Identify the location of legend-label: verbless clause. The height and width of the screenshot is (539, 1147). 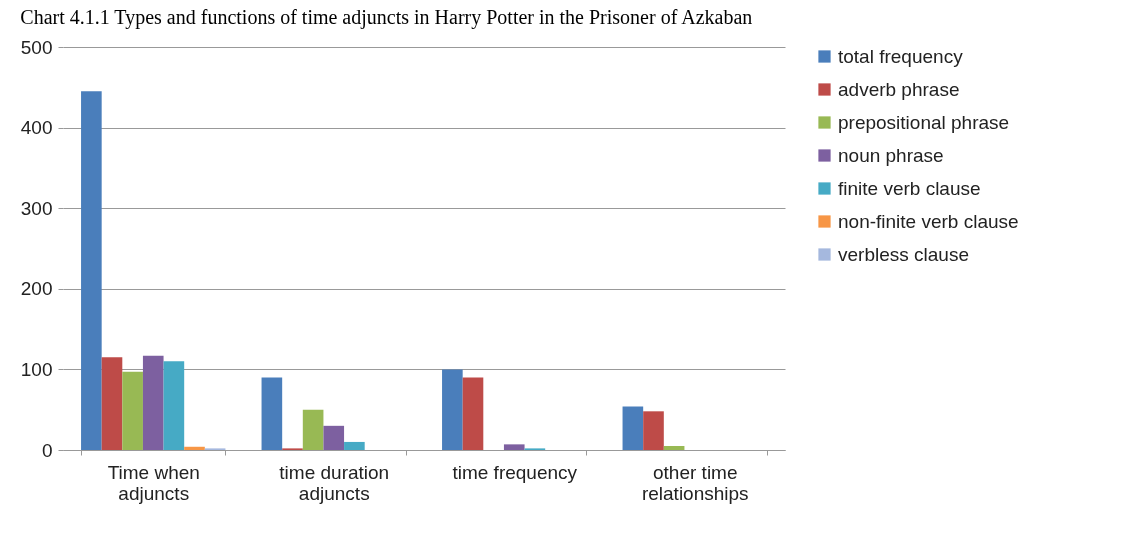
(903, 254).